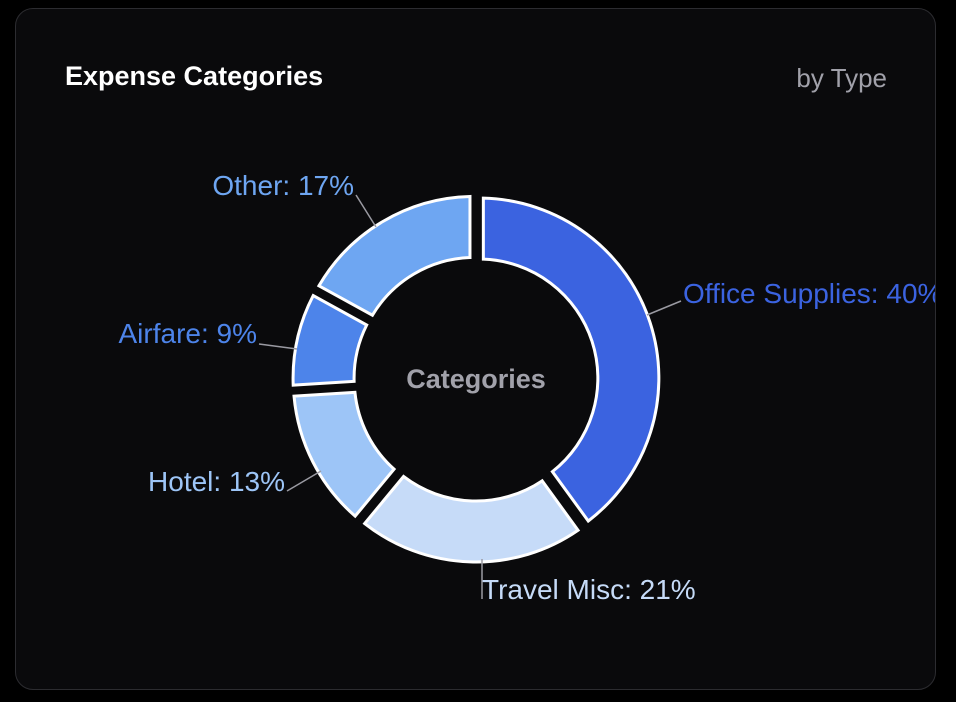  Describe the element at coordinates (283, 185) in the screenshot. I see `slice-label: Other: 17%` at that location.